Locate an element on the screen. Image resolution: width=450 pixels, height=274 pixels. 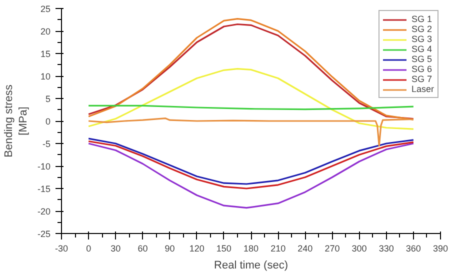
x-tick-label: 90 is located at coordinates (169, 249).